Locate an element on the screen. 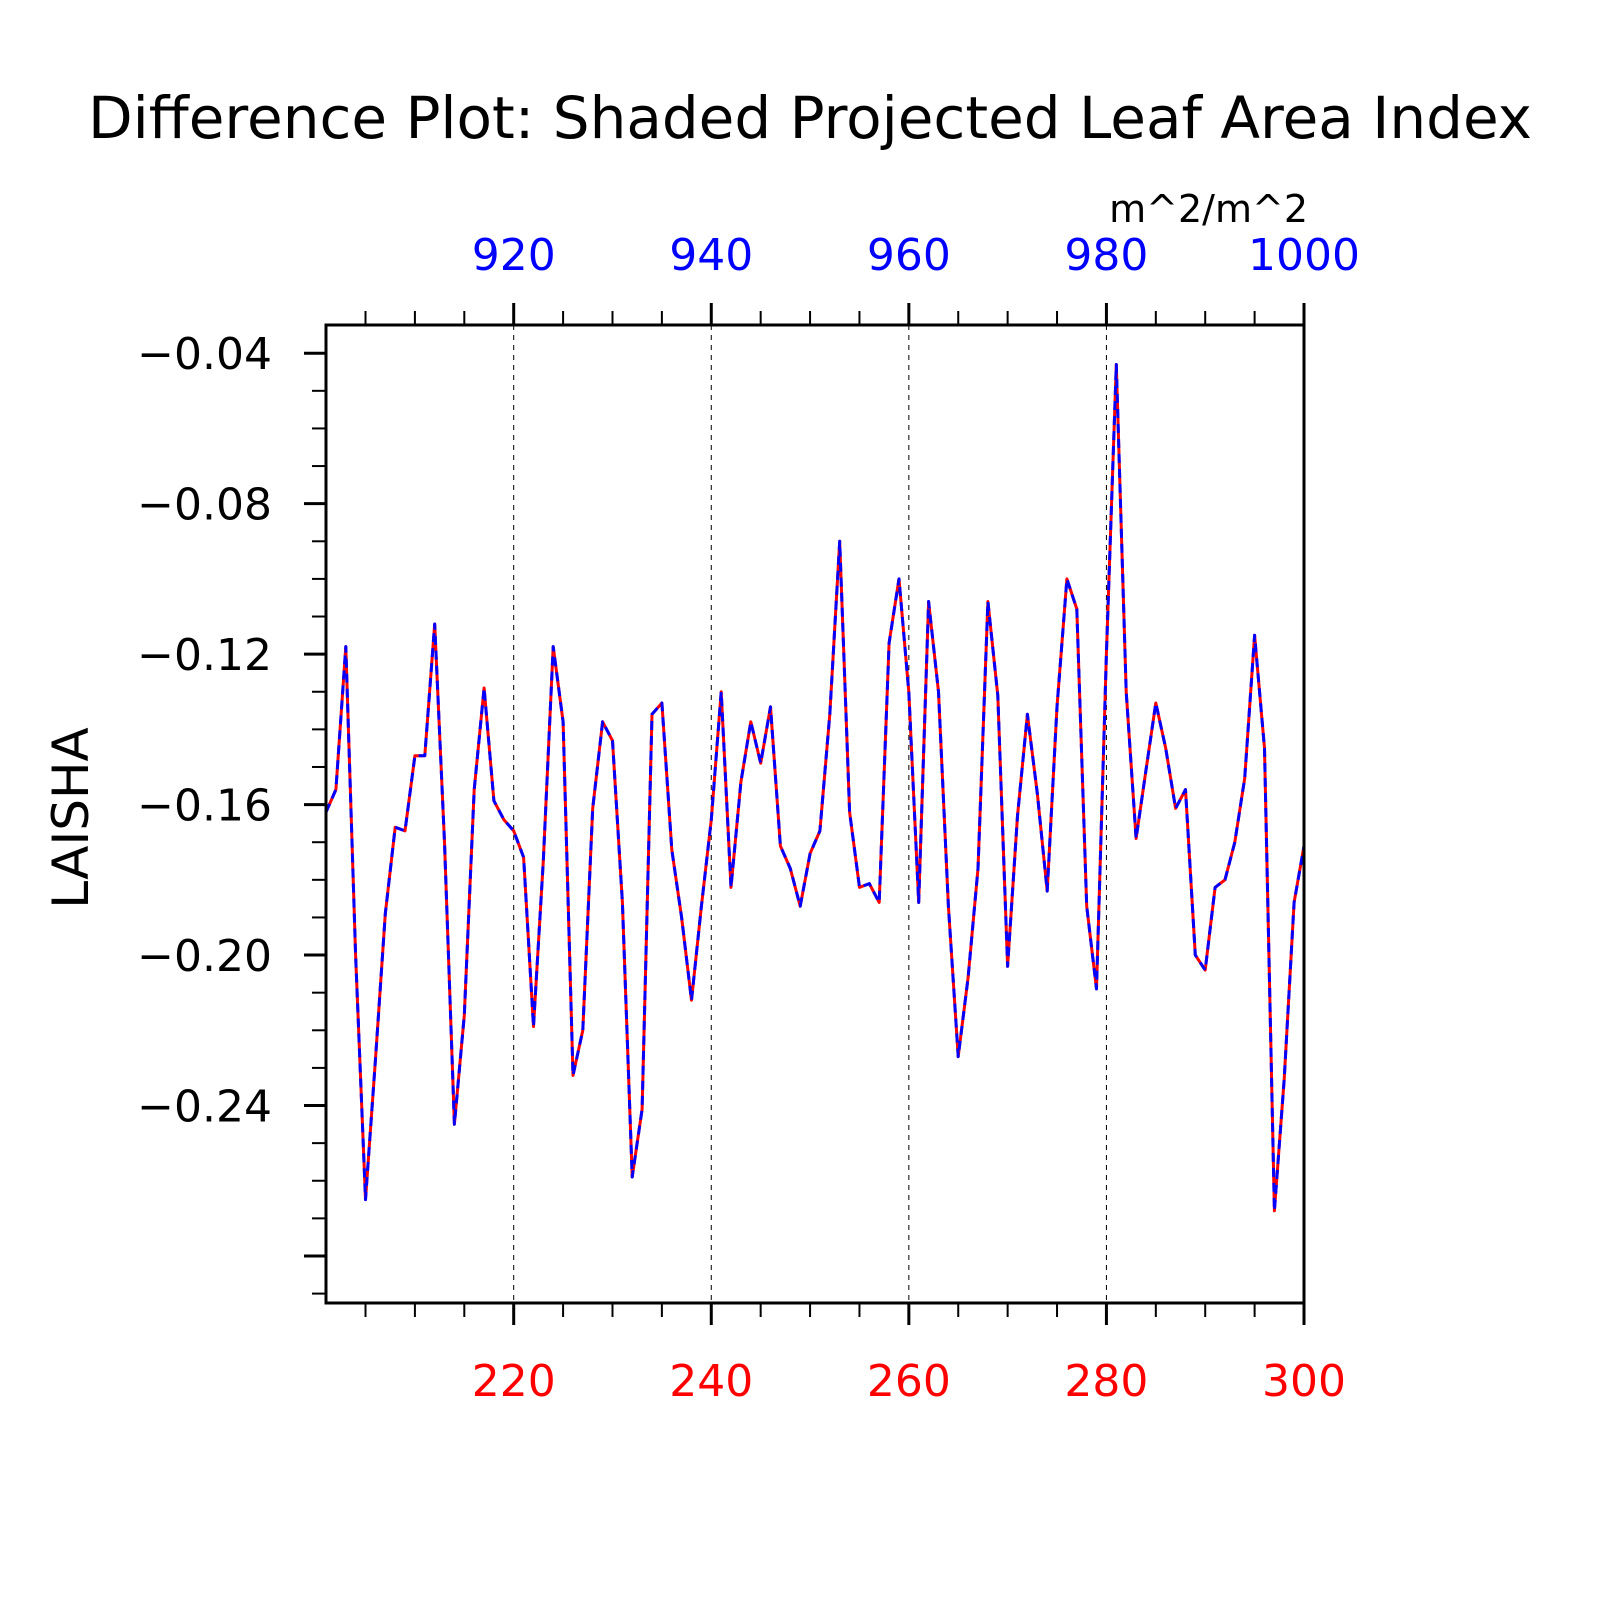 This screenshot has width=1620, height=1620. top-x-tick-label: 920 is located at coordinates (514, 255).